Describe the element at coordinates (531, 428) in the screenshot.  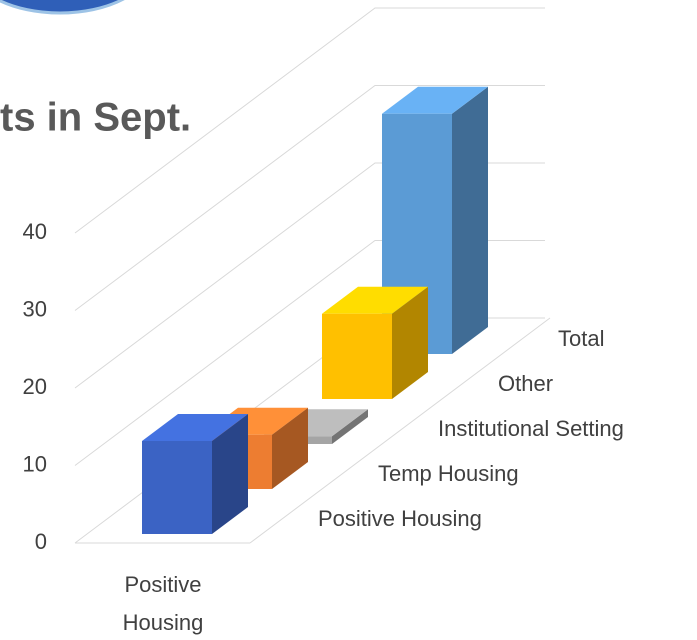
I see `depth-label: Institutional Setting` at that location.